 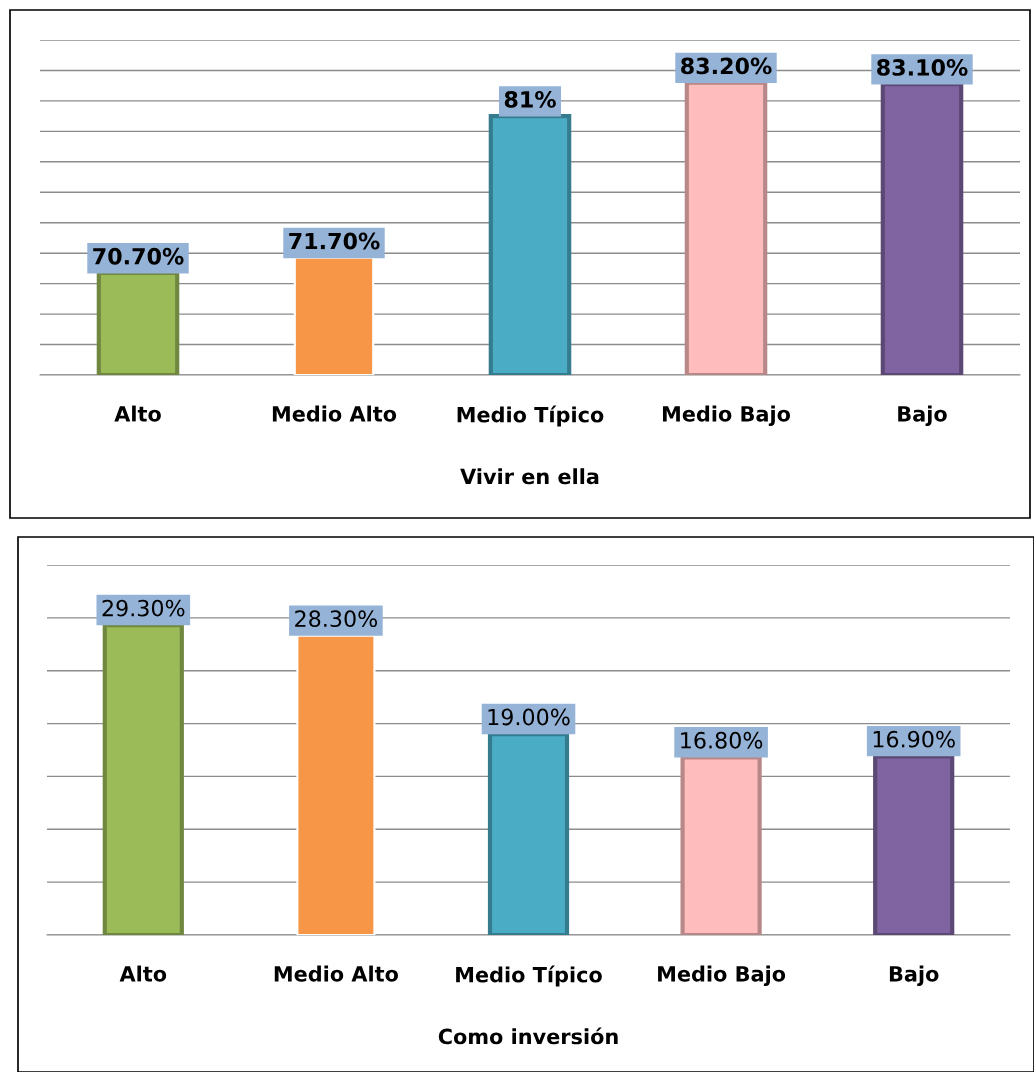 I want to click on data-label: 29.30%, so click(x=143, y=608).